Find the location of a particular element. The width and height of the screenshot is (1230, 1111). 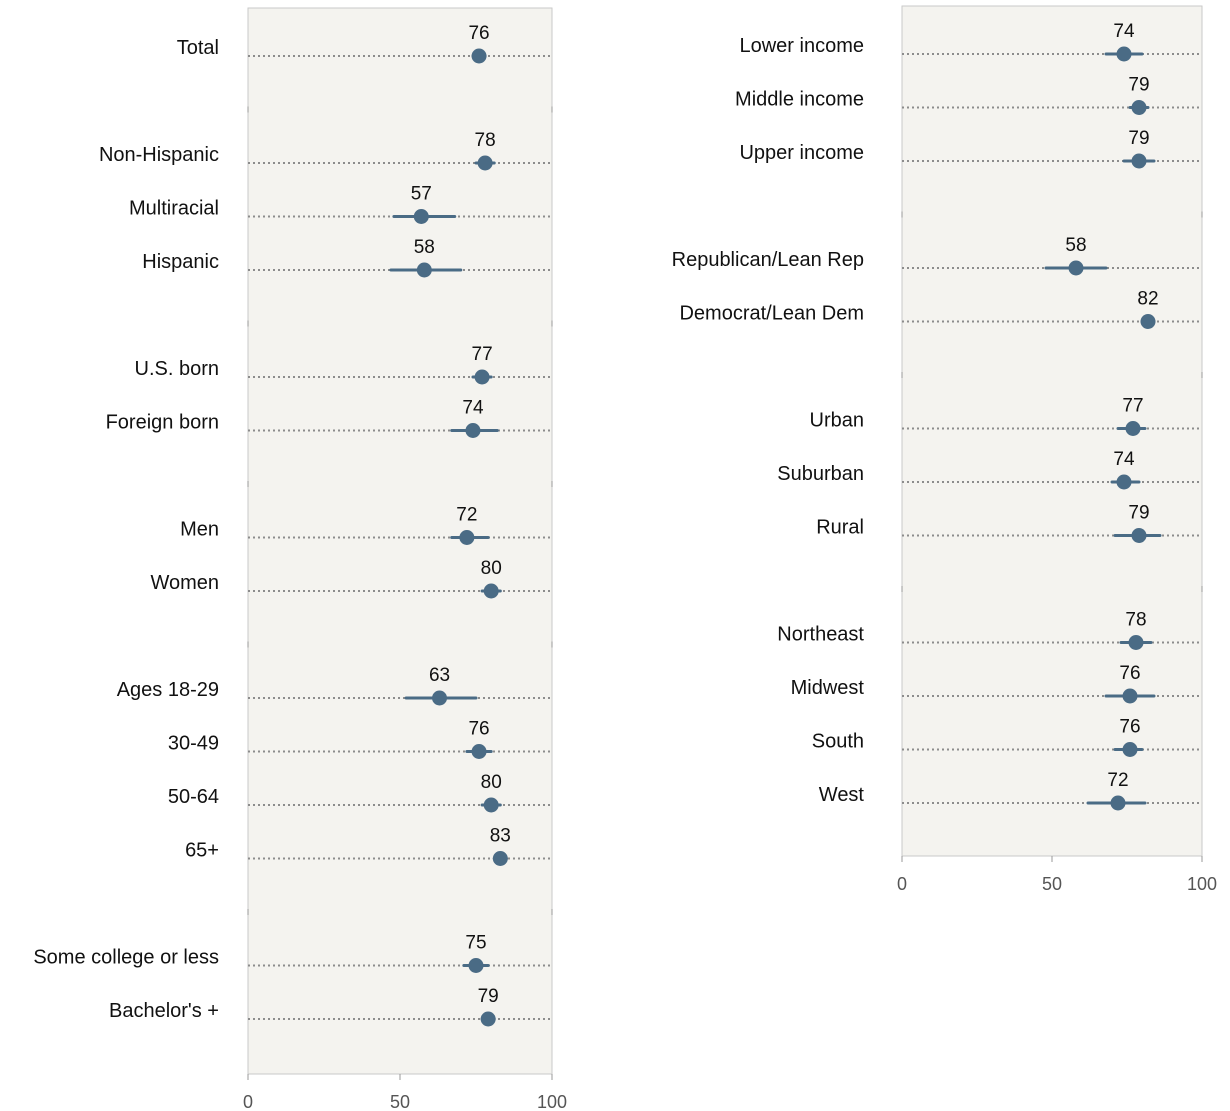

row-label: Men is located at coordinates (199, 530).